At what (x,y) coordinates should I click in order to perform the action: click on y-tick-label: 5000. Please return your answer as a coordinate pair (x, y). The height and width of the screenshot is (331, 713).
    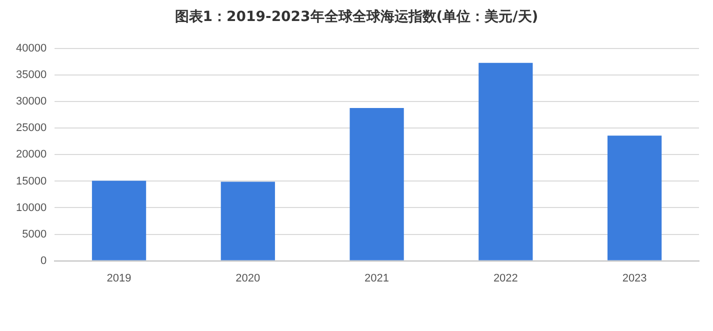
    Looking at the image, I should click on (34, 234).